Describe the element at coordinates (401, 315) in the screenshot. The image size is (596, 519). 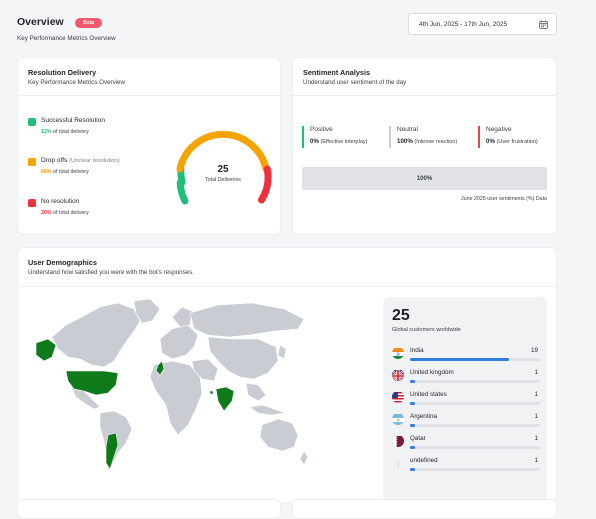
I see `customers-total: 25` at that location.